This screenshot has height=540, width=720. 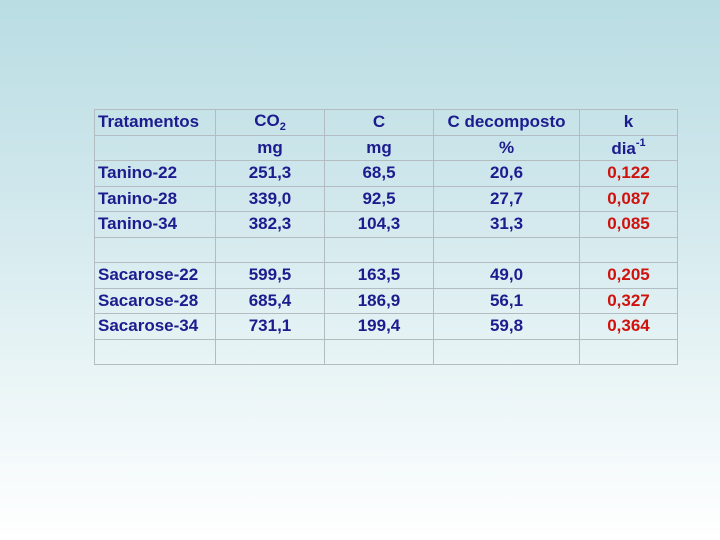 I want to click on cell-c-decomposed: 59,8, so click(x=506, y=326).